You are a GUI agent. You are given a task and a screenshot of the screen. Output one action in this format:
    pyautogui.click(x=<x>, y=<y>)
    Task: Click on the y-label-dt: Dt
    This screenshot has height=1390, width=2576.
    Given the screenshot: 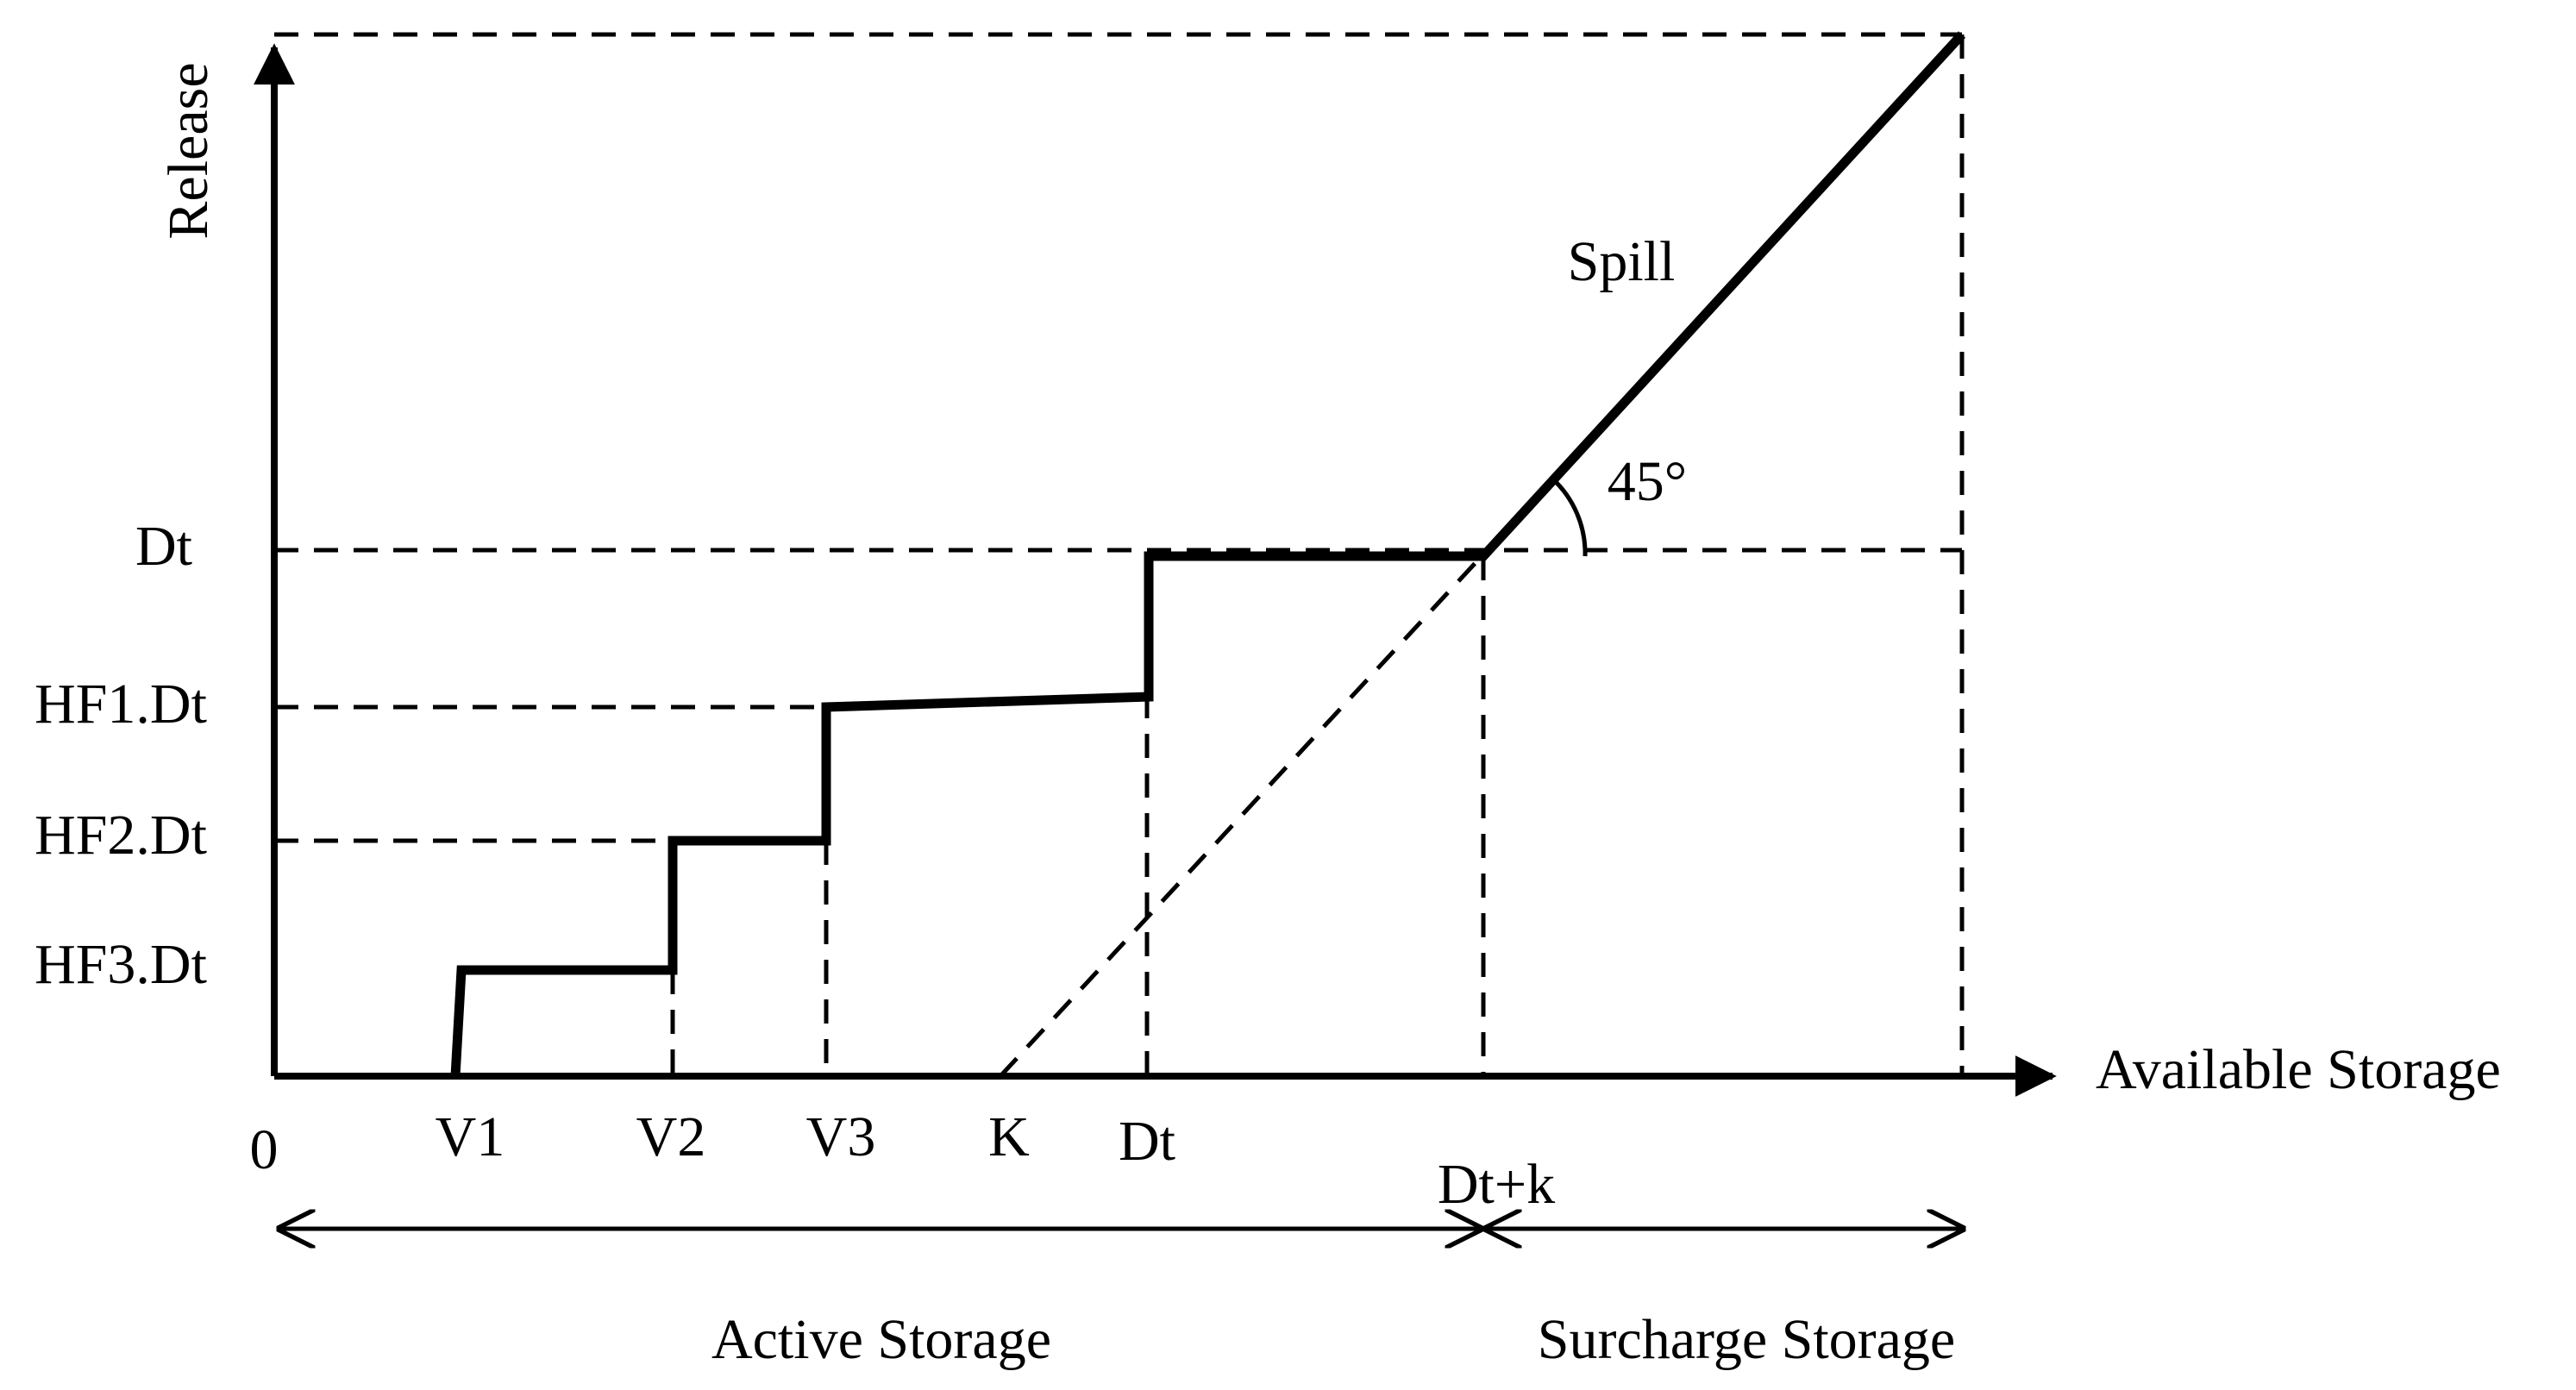 What is the action you would take?
    pyautogui.click(x=163, y=546)
    